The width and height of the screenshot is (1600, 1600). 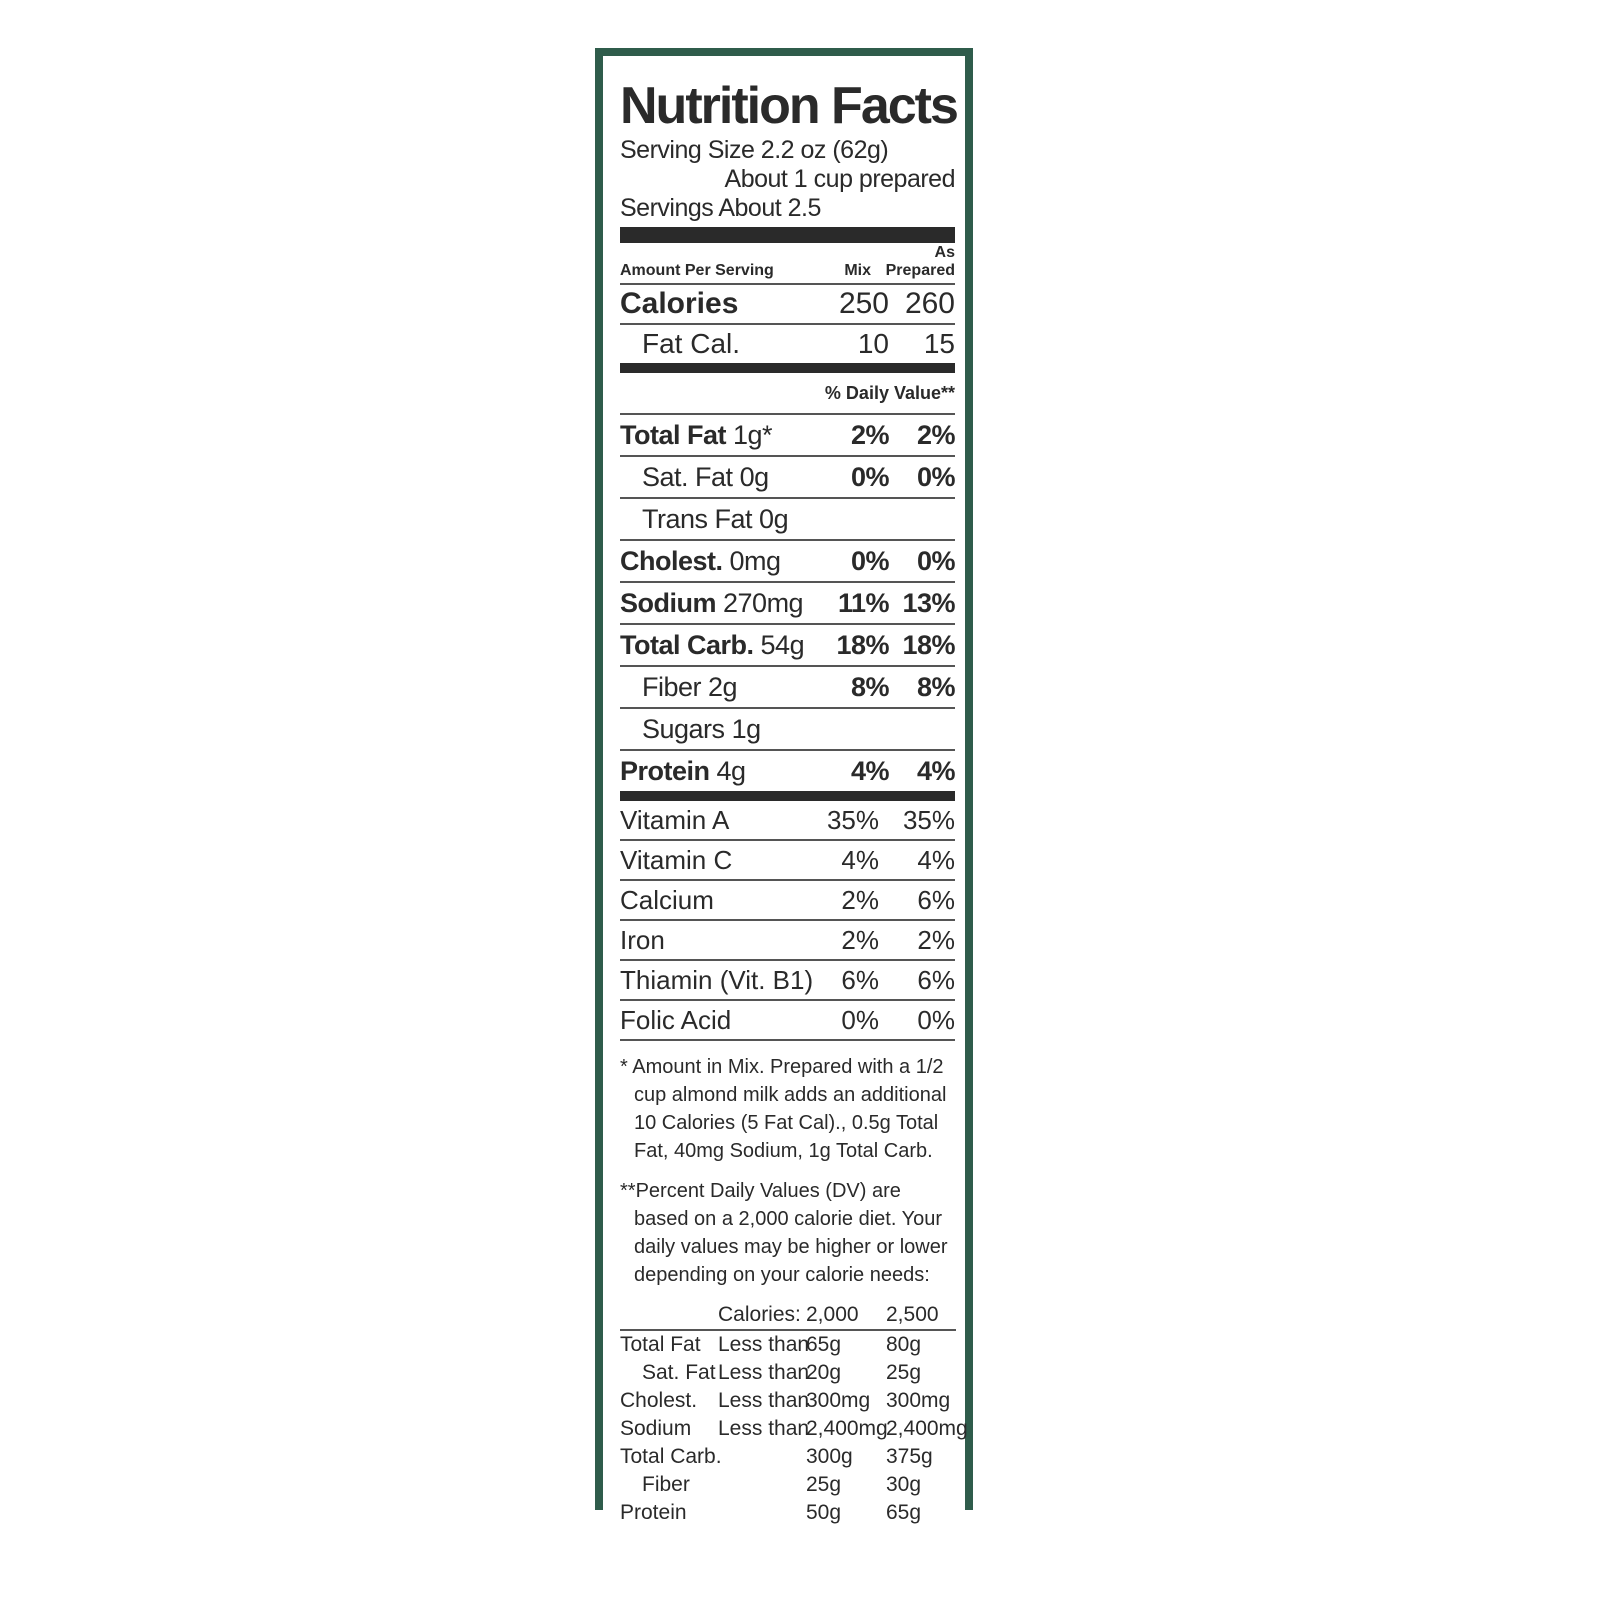 What do you see at coordinates (687, 476) in the screenshot?
I see `nutrient-name: Sat. Fat` at bounding box center [687, 476].